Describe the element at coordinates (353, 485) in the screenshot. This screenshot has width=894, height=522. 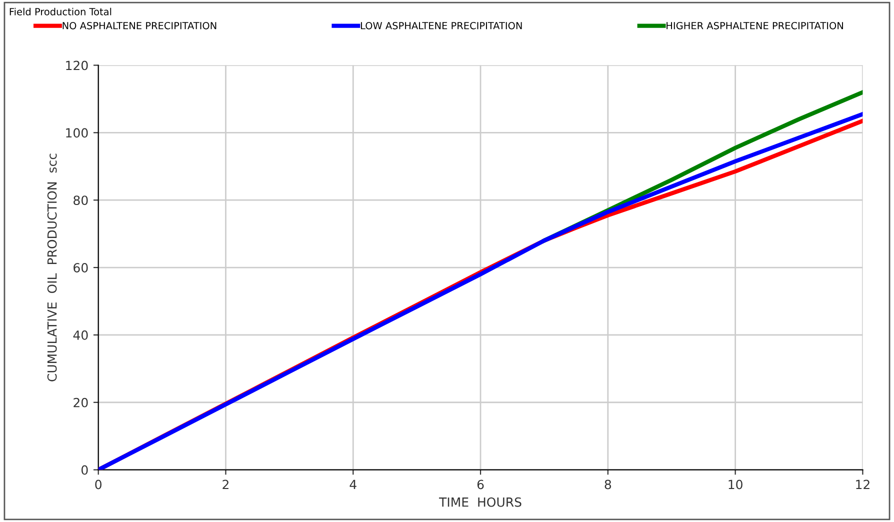
I see `x-tick-label: 4` at that location.